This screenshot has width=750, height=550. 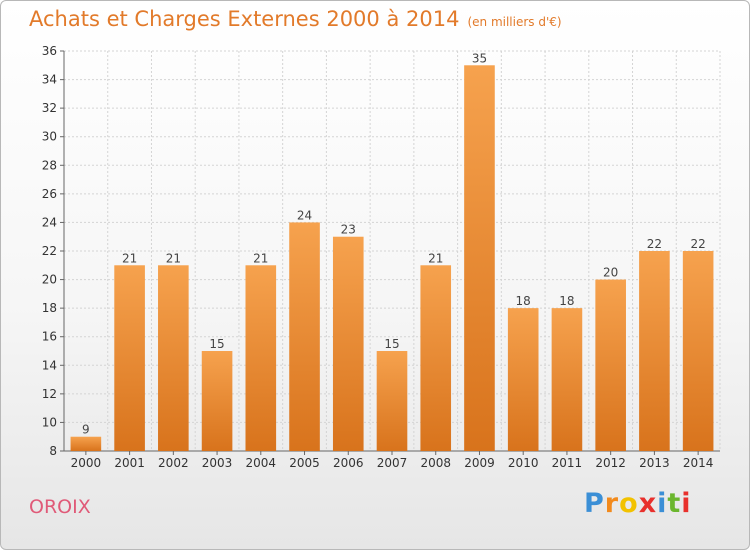 I want to click on bar-value-label: 20, so click(x=610, y=273).